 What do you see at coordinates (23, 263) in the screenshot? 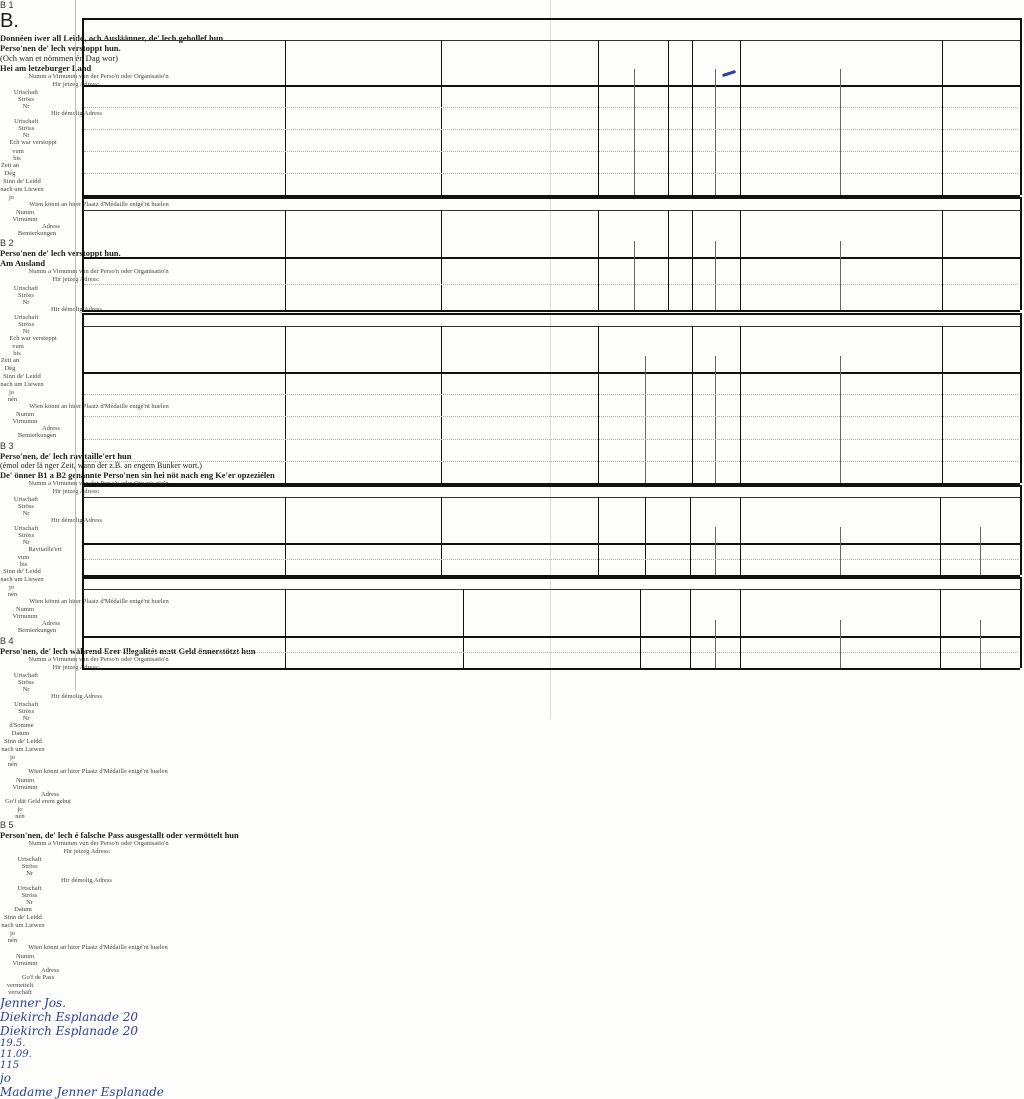
I see `section-title-right: Am Ausland` at bounding box center [23, 263].